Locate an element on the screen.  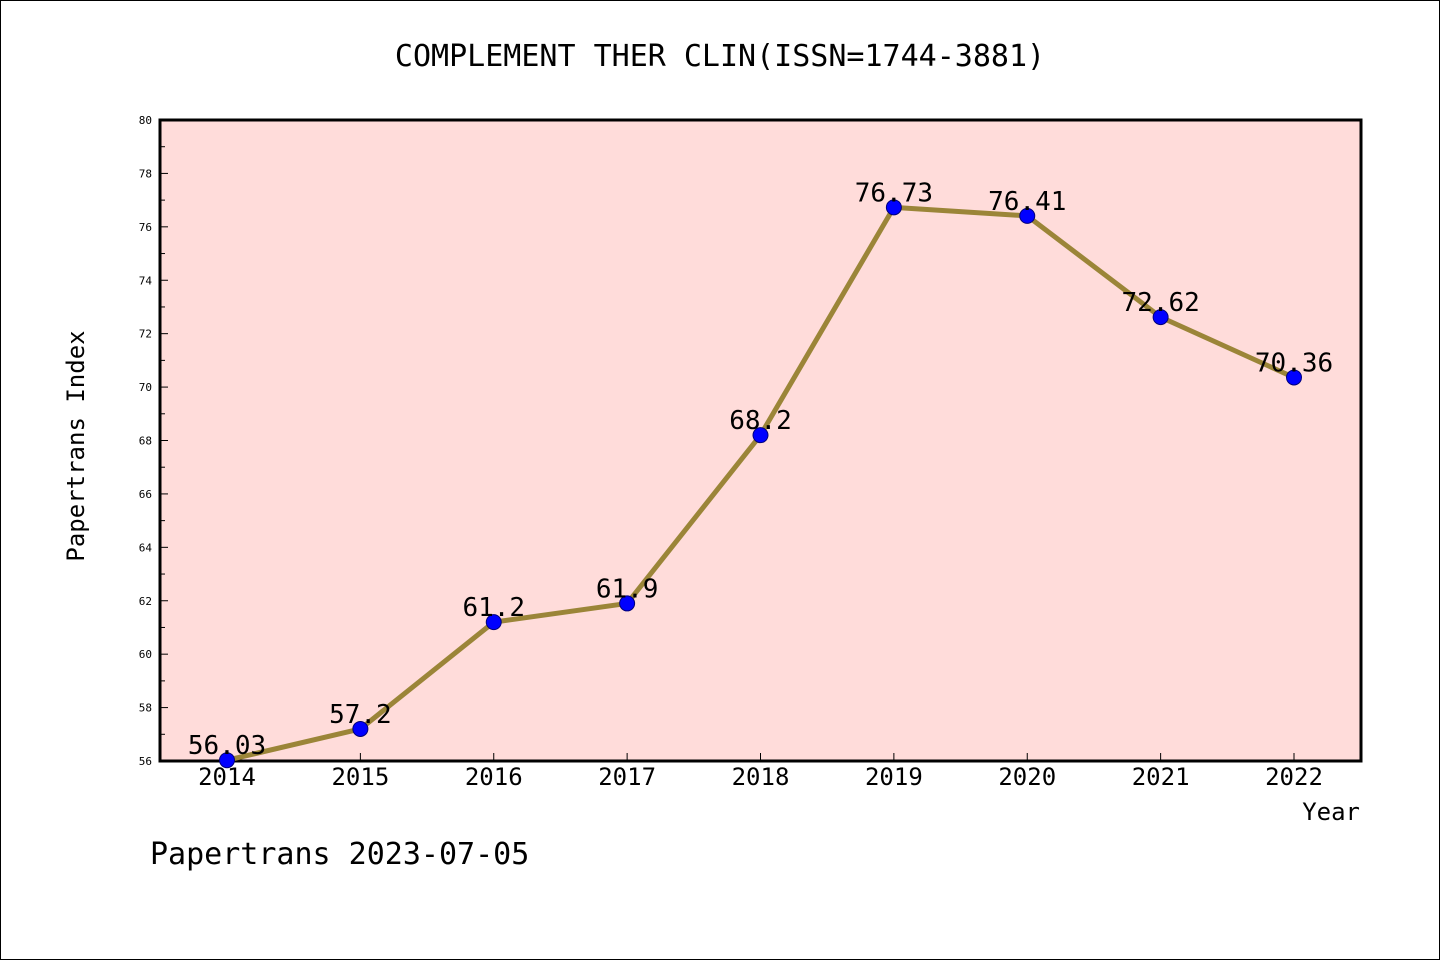
data-label: 72.62 is located at coordinates (1160, 303).